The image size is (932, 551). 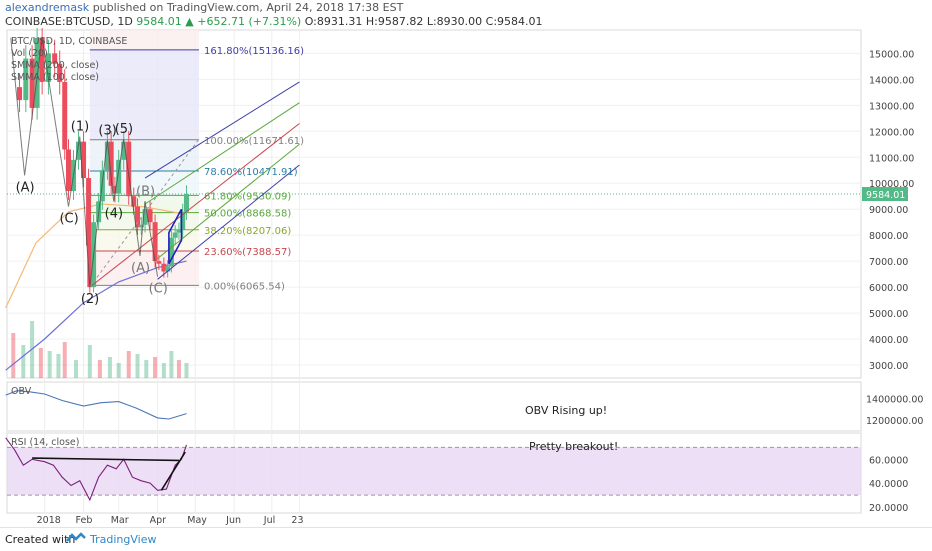 What do you see at coordinates (84, 162) in the screenshot?
I see `wave-line` at bounding box center [84, 162].